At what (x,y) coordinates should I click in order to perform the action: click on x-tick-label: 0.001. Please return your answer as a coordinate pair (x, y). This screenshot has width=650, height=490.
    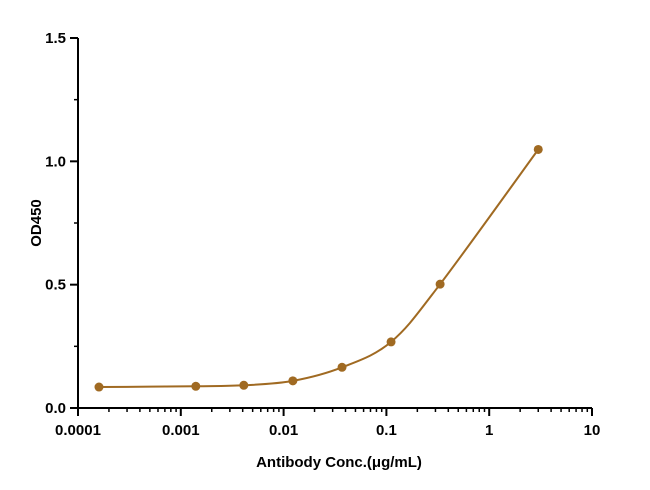
    Looking at the image, I should click on (181, 430).